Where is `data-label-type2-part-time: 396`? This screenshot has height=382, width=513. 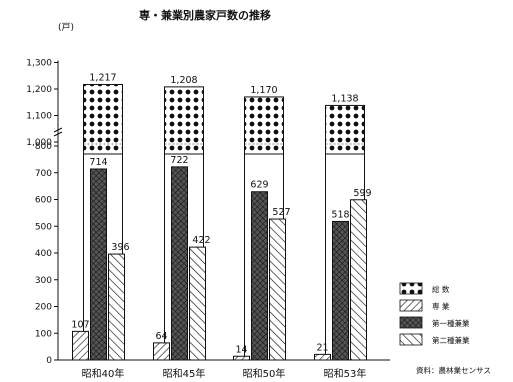
data-label-type2-part-time: 396 is located at coordinates (120, 247).